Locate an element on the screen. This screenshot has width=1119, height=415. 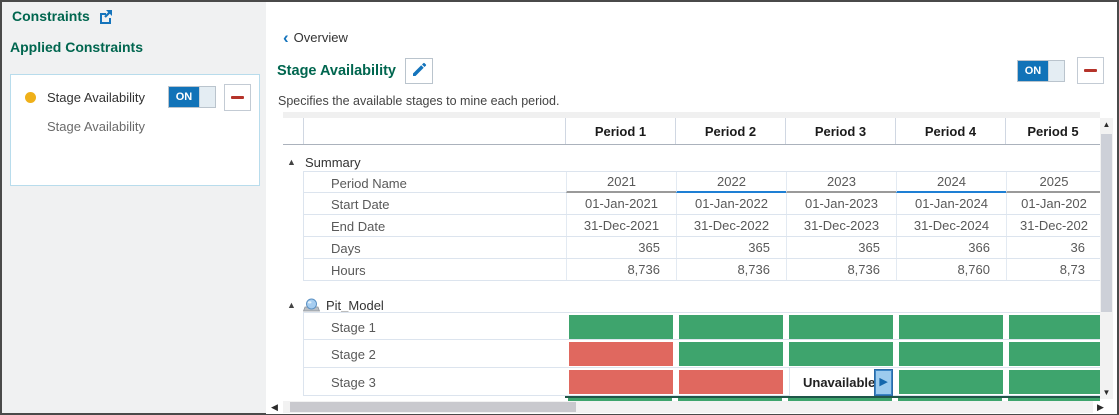
period-value-cell: 31-Dec-202 is located at coordinates (1053, 225).